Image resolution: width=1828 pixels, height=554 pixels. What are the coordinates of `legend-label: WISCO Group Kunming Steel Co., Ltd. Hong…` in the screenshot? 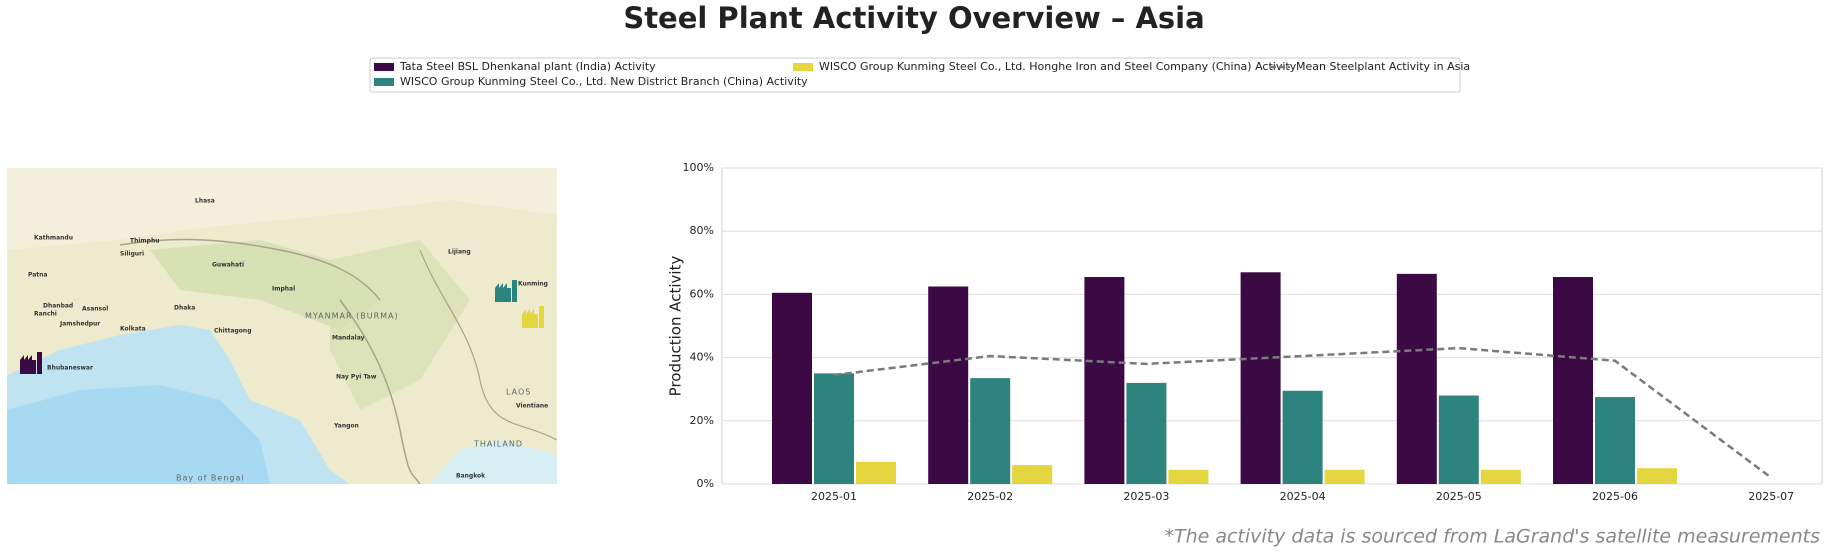 It's located at (1058, 66).